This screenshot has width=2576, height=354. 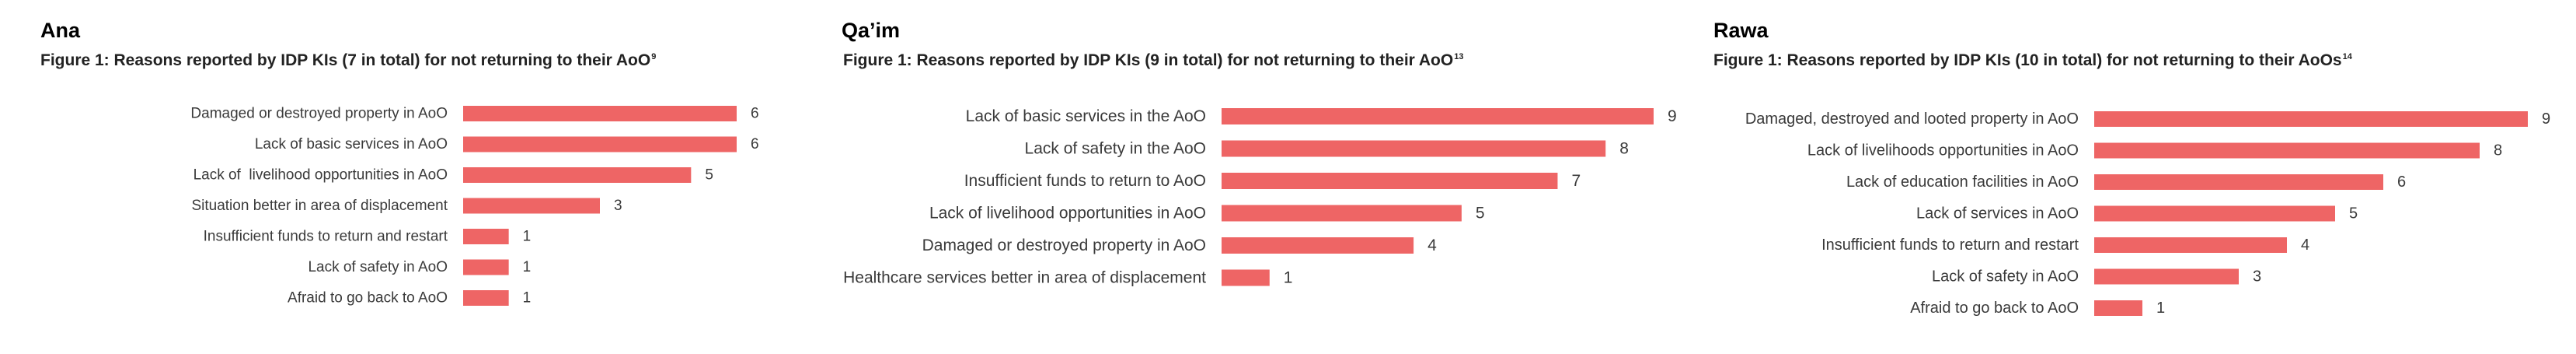 What do you see at coordinates (1943, 150) in the screenshot?
I see `category-label: Lack of livelihoods opportunities in AoO` at bounding box center [1943, 150].